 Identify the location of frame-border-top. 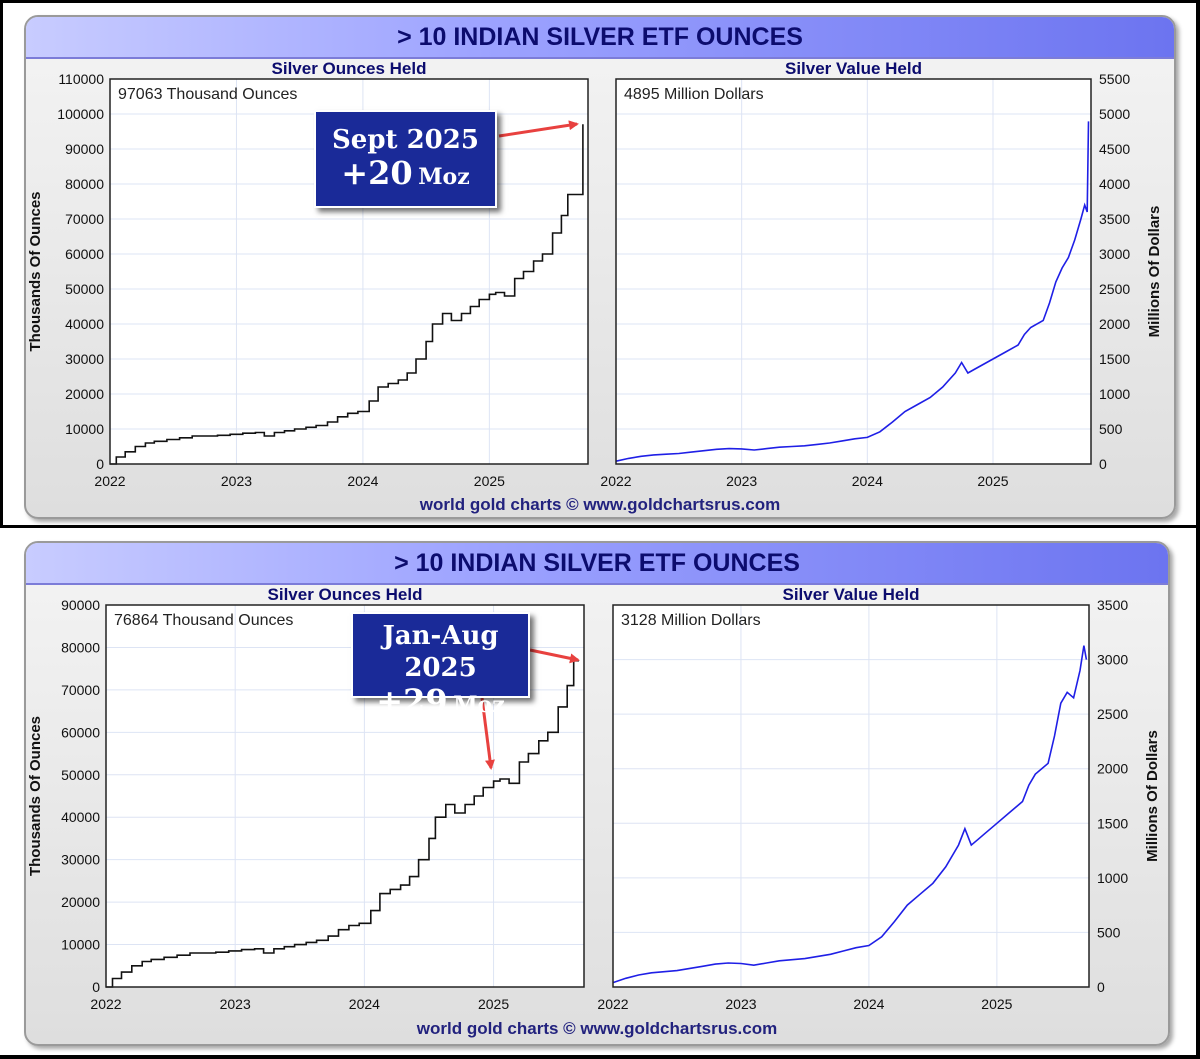
(600, 1).